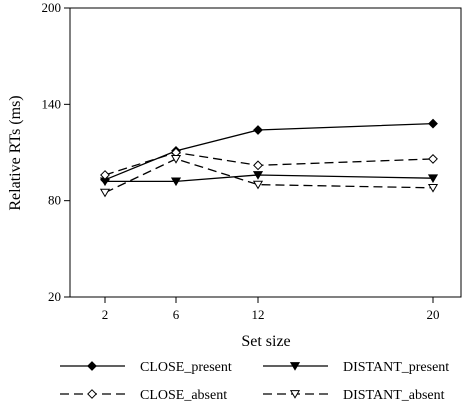 This screenshot has height=416, width=474. I want to click on series-distant-absent, so click(269, 176).